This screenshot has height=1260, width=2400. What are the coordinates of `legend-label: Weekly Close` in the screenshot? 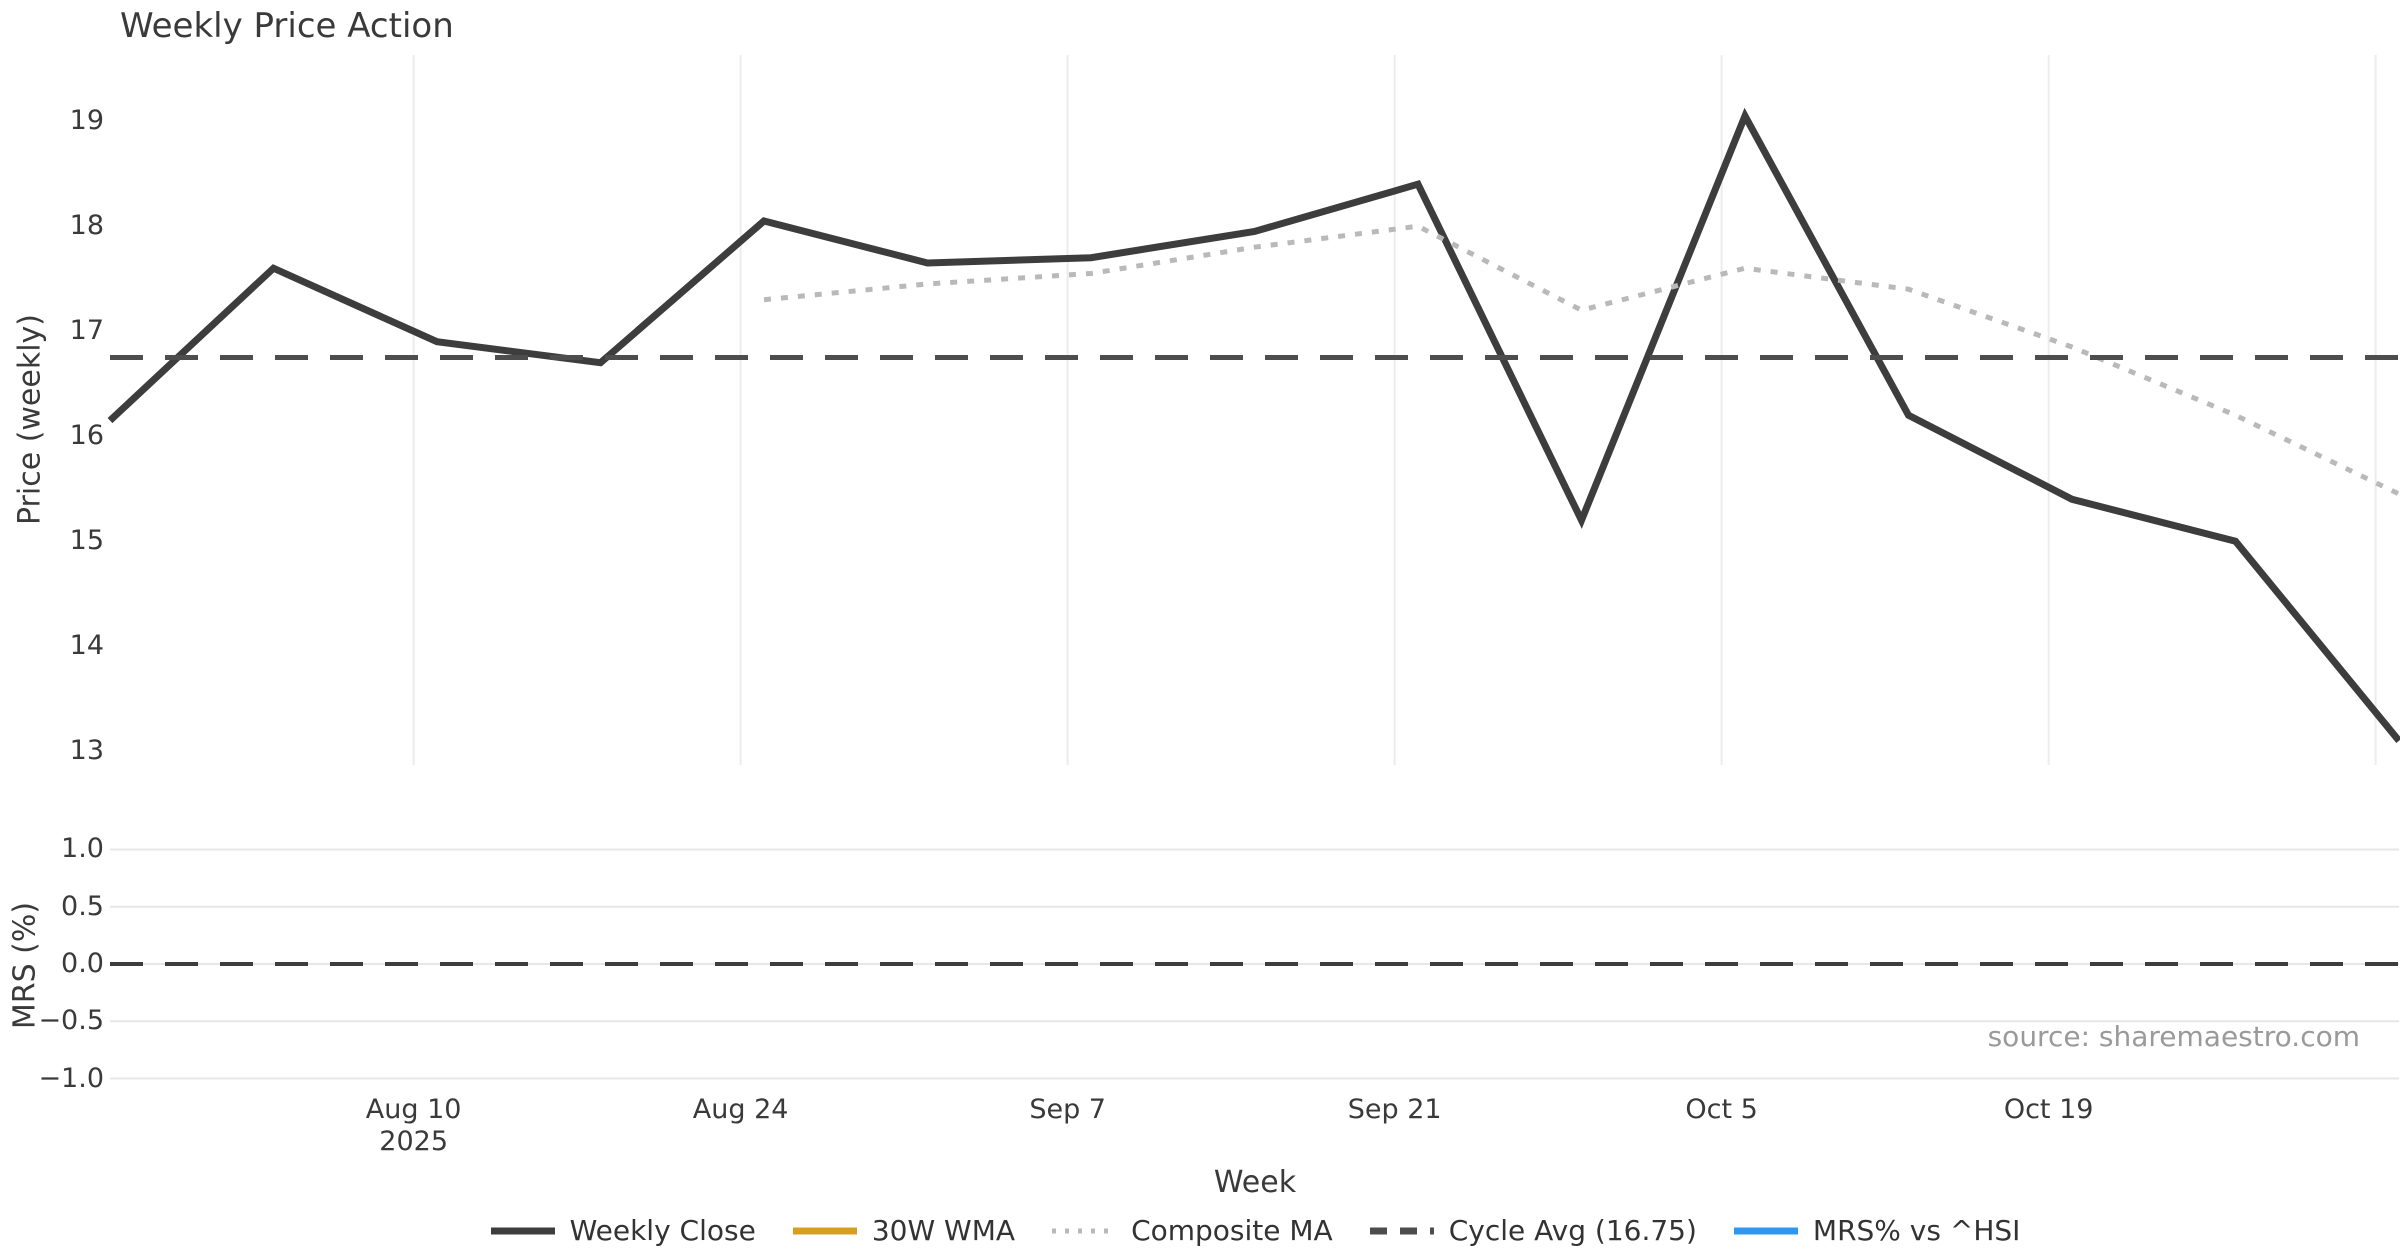 It's located at (662, 1230).